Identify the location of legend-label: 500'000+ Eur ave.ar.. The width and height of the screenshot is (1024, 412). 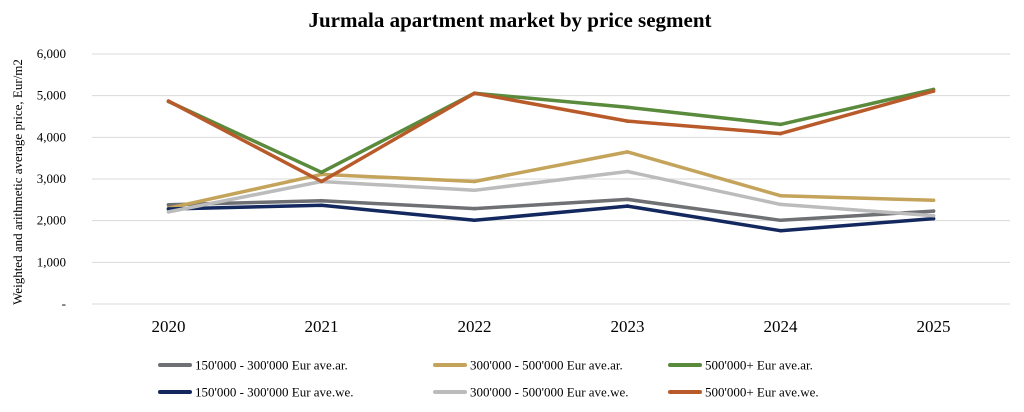
(759, 365).